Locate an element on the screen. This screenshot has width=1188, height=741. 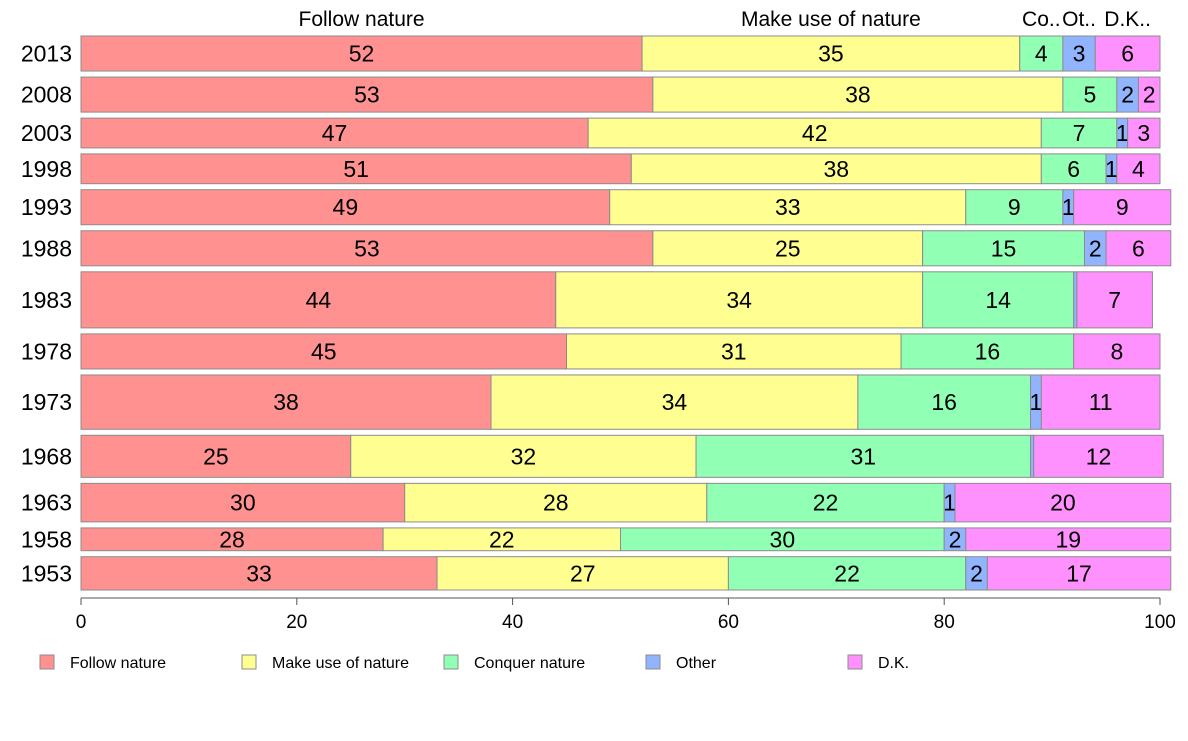
data-label-1963-1: 28 is located at coordinates (556, 503).